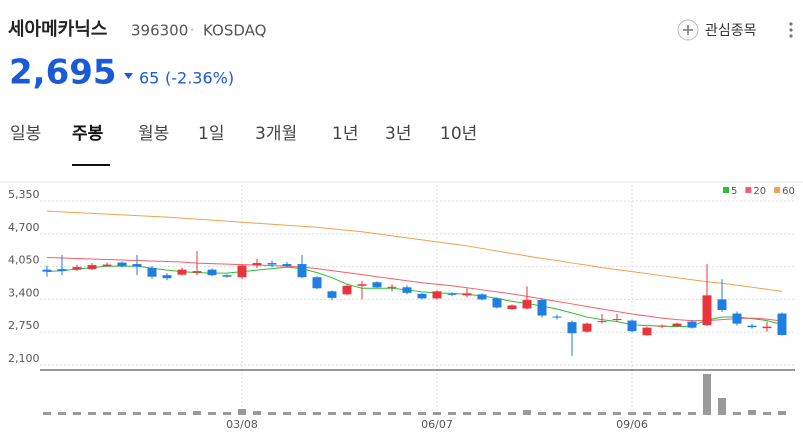 The height and width of the screenshot is (444, 803). Describe the element at coordinates (211, 134) in the screenshot. I see `tab: 1일` at that location.